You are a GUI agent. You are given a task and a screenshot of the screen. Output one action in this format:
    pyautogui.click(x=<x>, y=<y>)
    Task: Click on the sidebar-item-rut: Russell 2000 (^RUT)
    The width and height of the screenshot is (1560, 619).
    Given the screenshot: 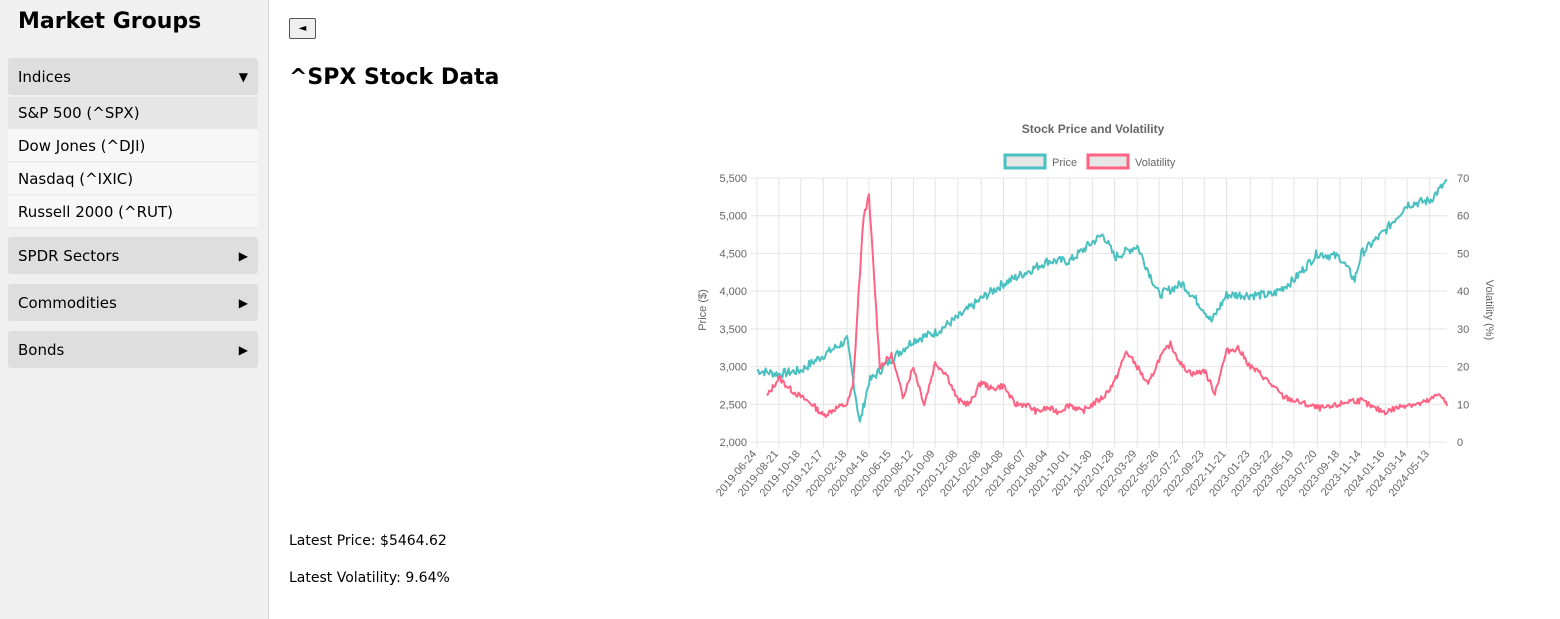 What is the action you would take?
    pyautogui.click(x=133, y=212)
    